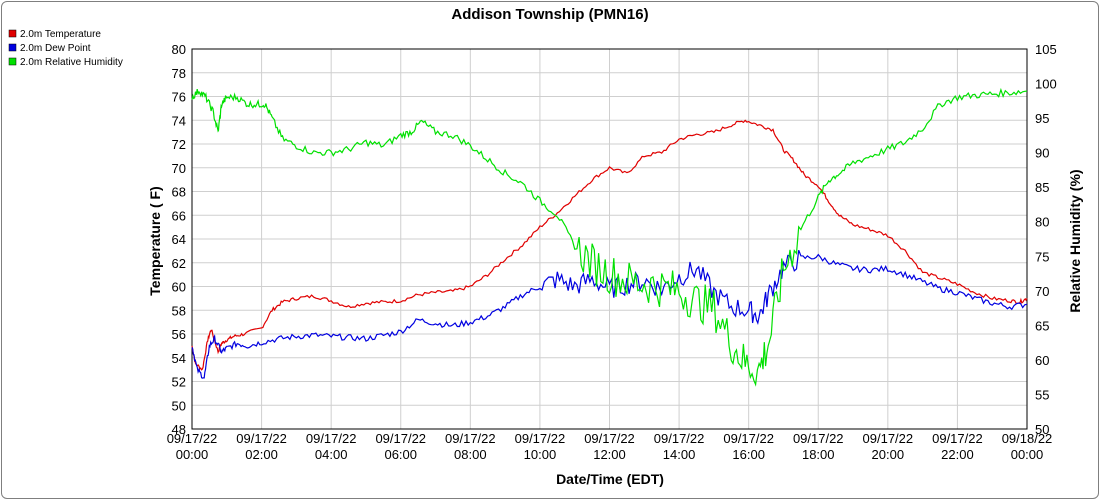 The width and height of the screenshot is (1100, 500). Describe the element at coordinates (179, 73) in the screenshot. I see `y-tick-label: 78` at that location.